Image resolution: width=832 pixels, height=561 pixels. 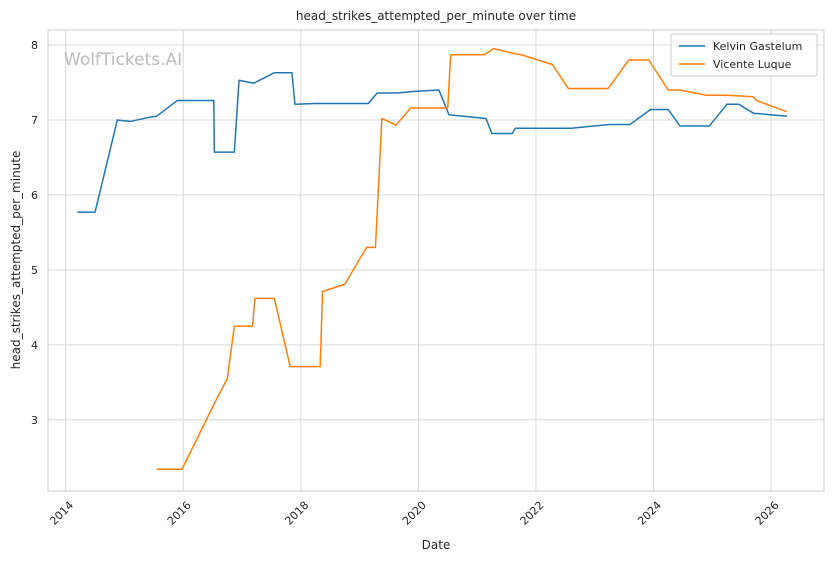 I want to click on legend-box, so click(x=744, y=55).